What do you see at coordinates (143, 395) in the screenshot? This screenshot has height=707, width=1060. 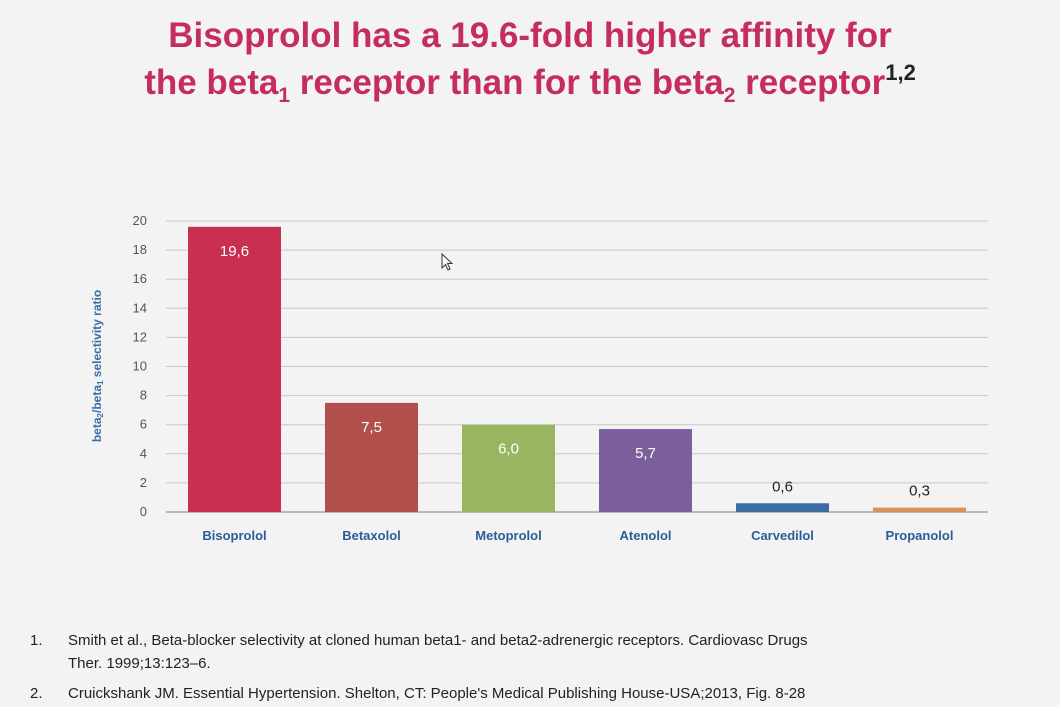 I see `y-tick-label: 8` at bounding box center [143, 395].